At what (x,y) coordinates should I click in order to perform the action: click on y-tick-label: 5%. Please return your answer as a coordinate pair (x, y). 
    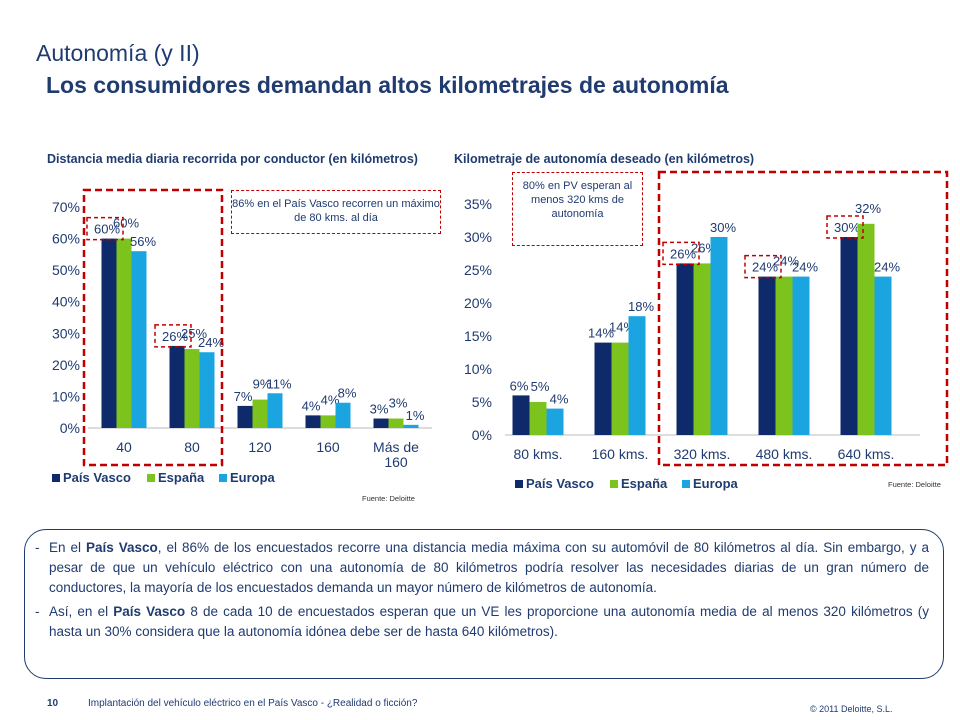
    Looking at the image, I should click on (482, 402).